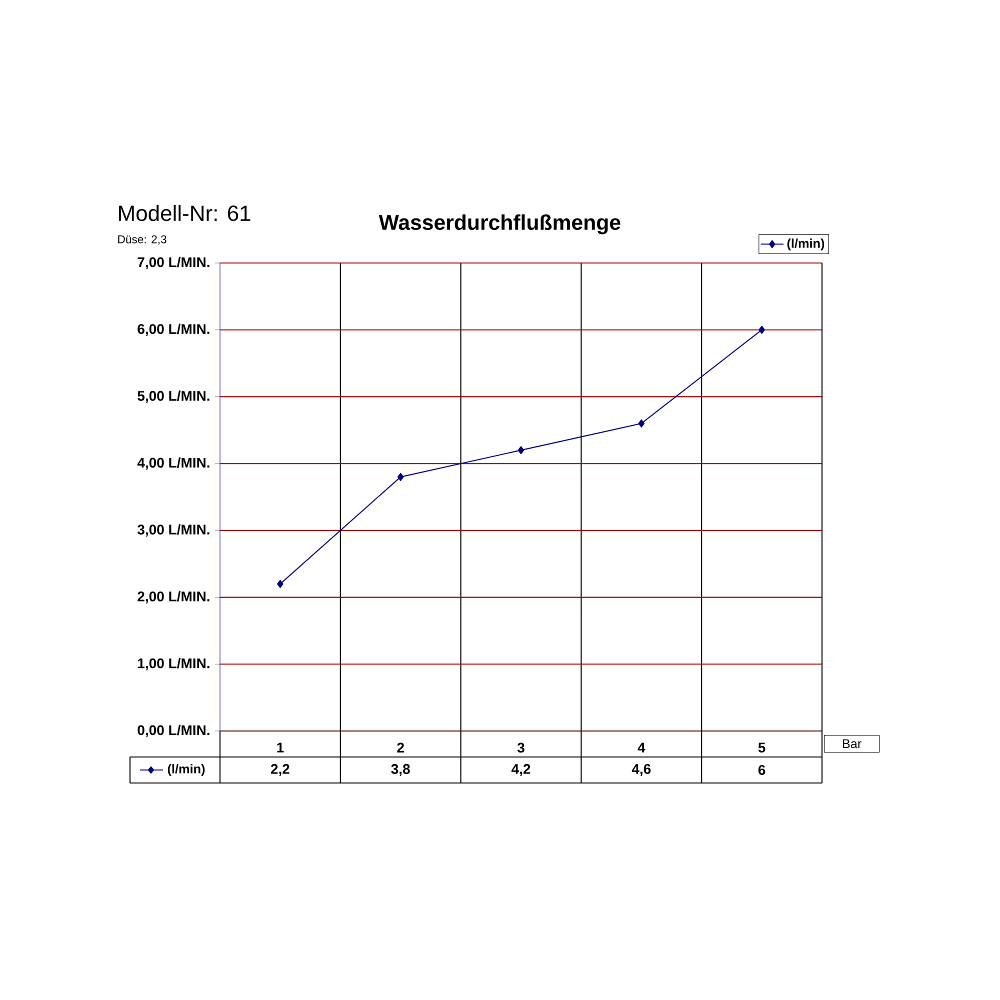 This screenshot has width=1000, height=1000. What do you see at coordinates (499, 224) in the screenshot?
I see `chart-title: Wasserdurchflußmenge` at bounding box center [499, 224].